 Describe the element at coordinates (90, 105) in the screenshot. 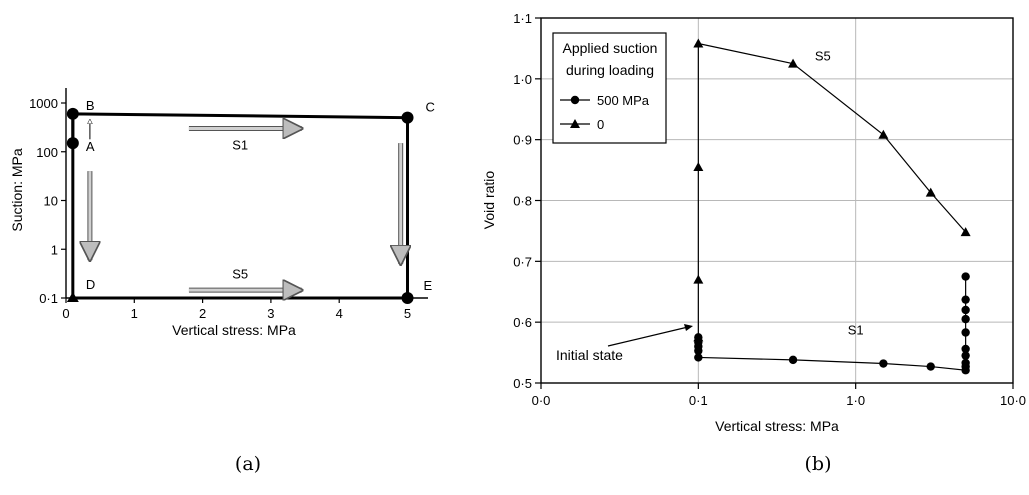

I see `a-point-label-b: B` at that location.